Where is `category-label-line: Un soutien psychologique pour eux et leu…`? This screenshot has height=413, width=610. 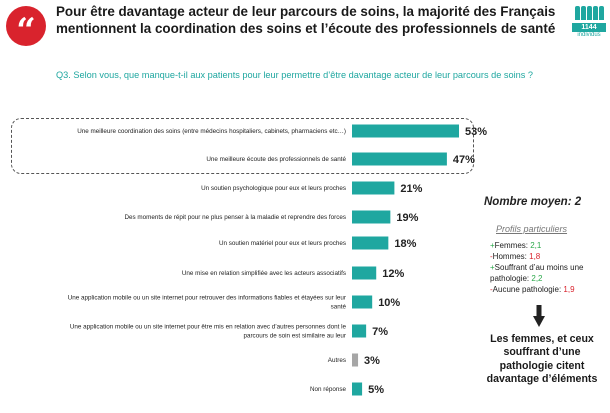 category-label-line: Un soutien psychologique pour eux et leu… is located at coordinates (273, 188).